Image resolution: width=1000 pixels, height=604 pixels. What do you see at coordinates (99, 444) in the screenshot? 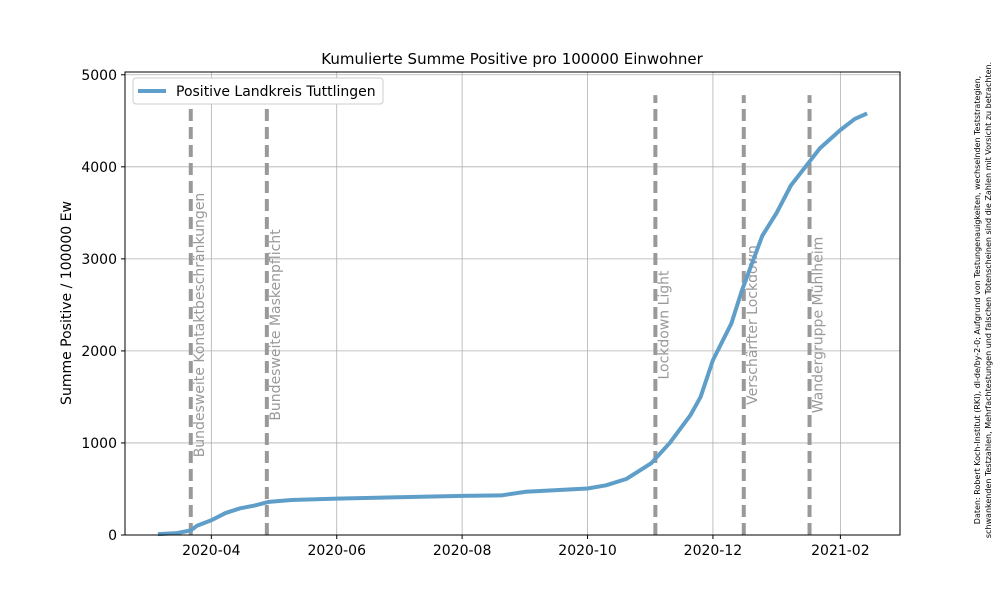
I see `y-tick-label: 1000` at bounding box center [99, 444].